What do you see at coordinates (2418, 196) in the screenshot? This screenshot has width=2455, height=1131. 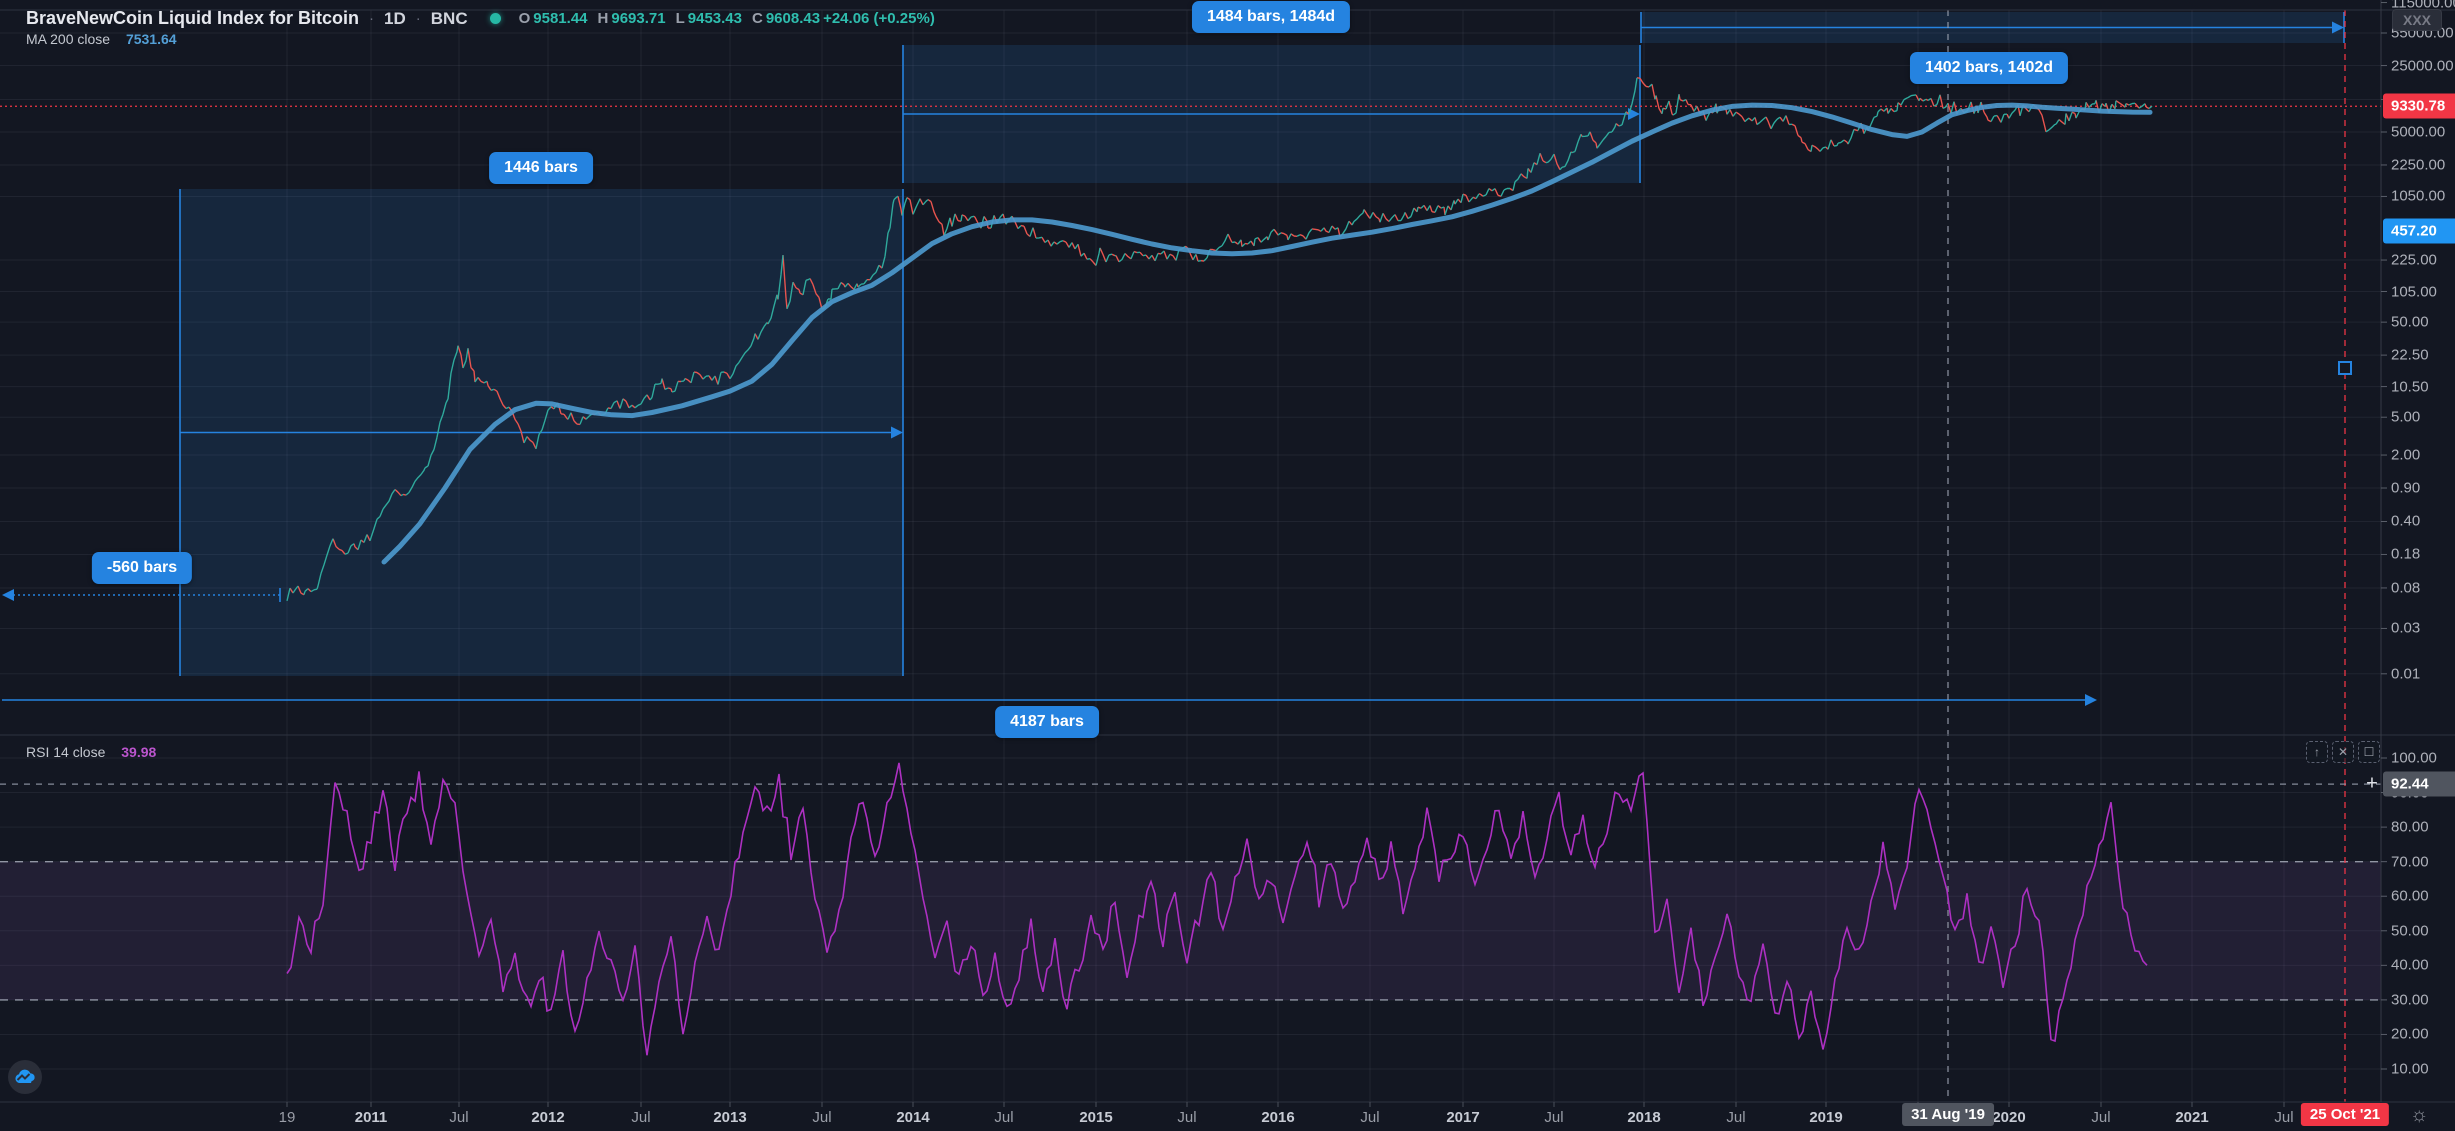 I see `price-tick-label: 1050.00` at bounding box center [2418, 196].